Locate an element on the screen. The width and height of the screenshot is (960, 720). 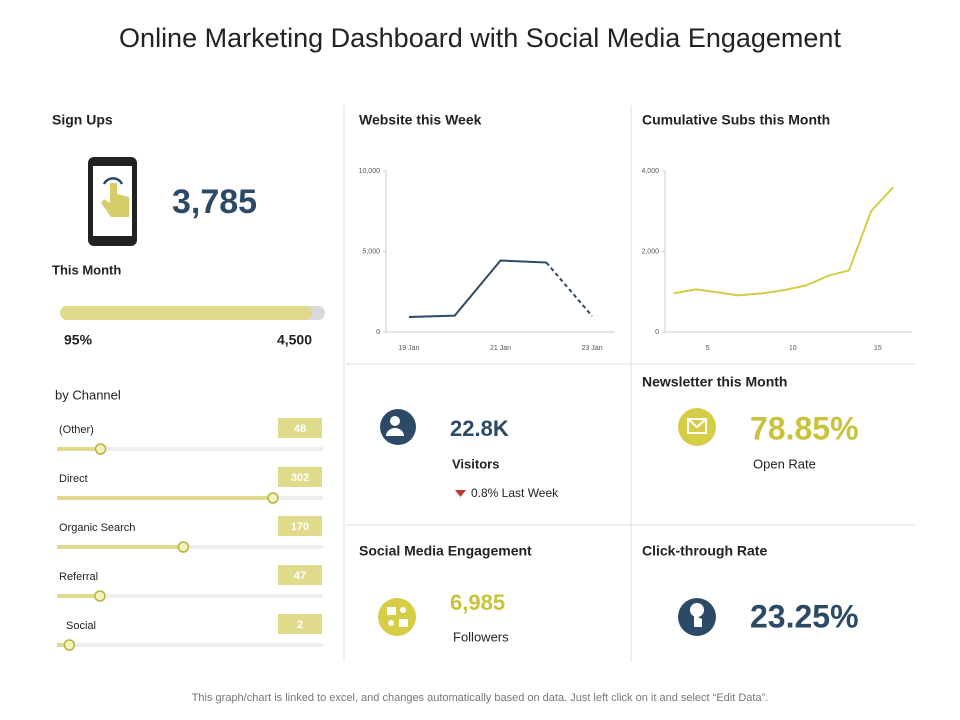
value-label: 47 is located at coordinates (300, 576).